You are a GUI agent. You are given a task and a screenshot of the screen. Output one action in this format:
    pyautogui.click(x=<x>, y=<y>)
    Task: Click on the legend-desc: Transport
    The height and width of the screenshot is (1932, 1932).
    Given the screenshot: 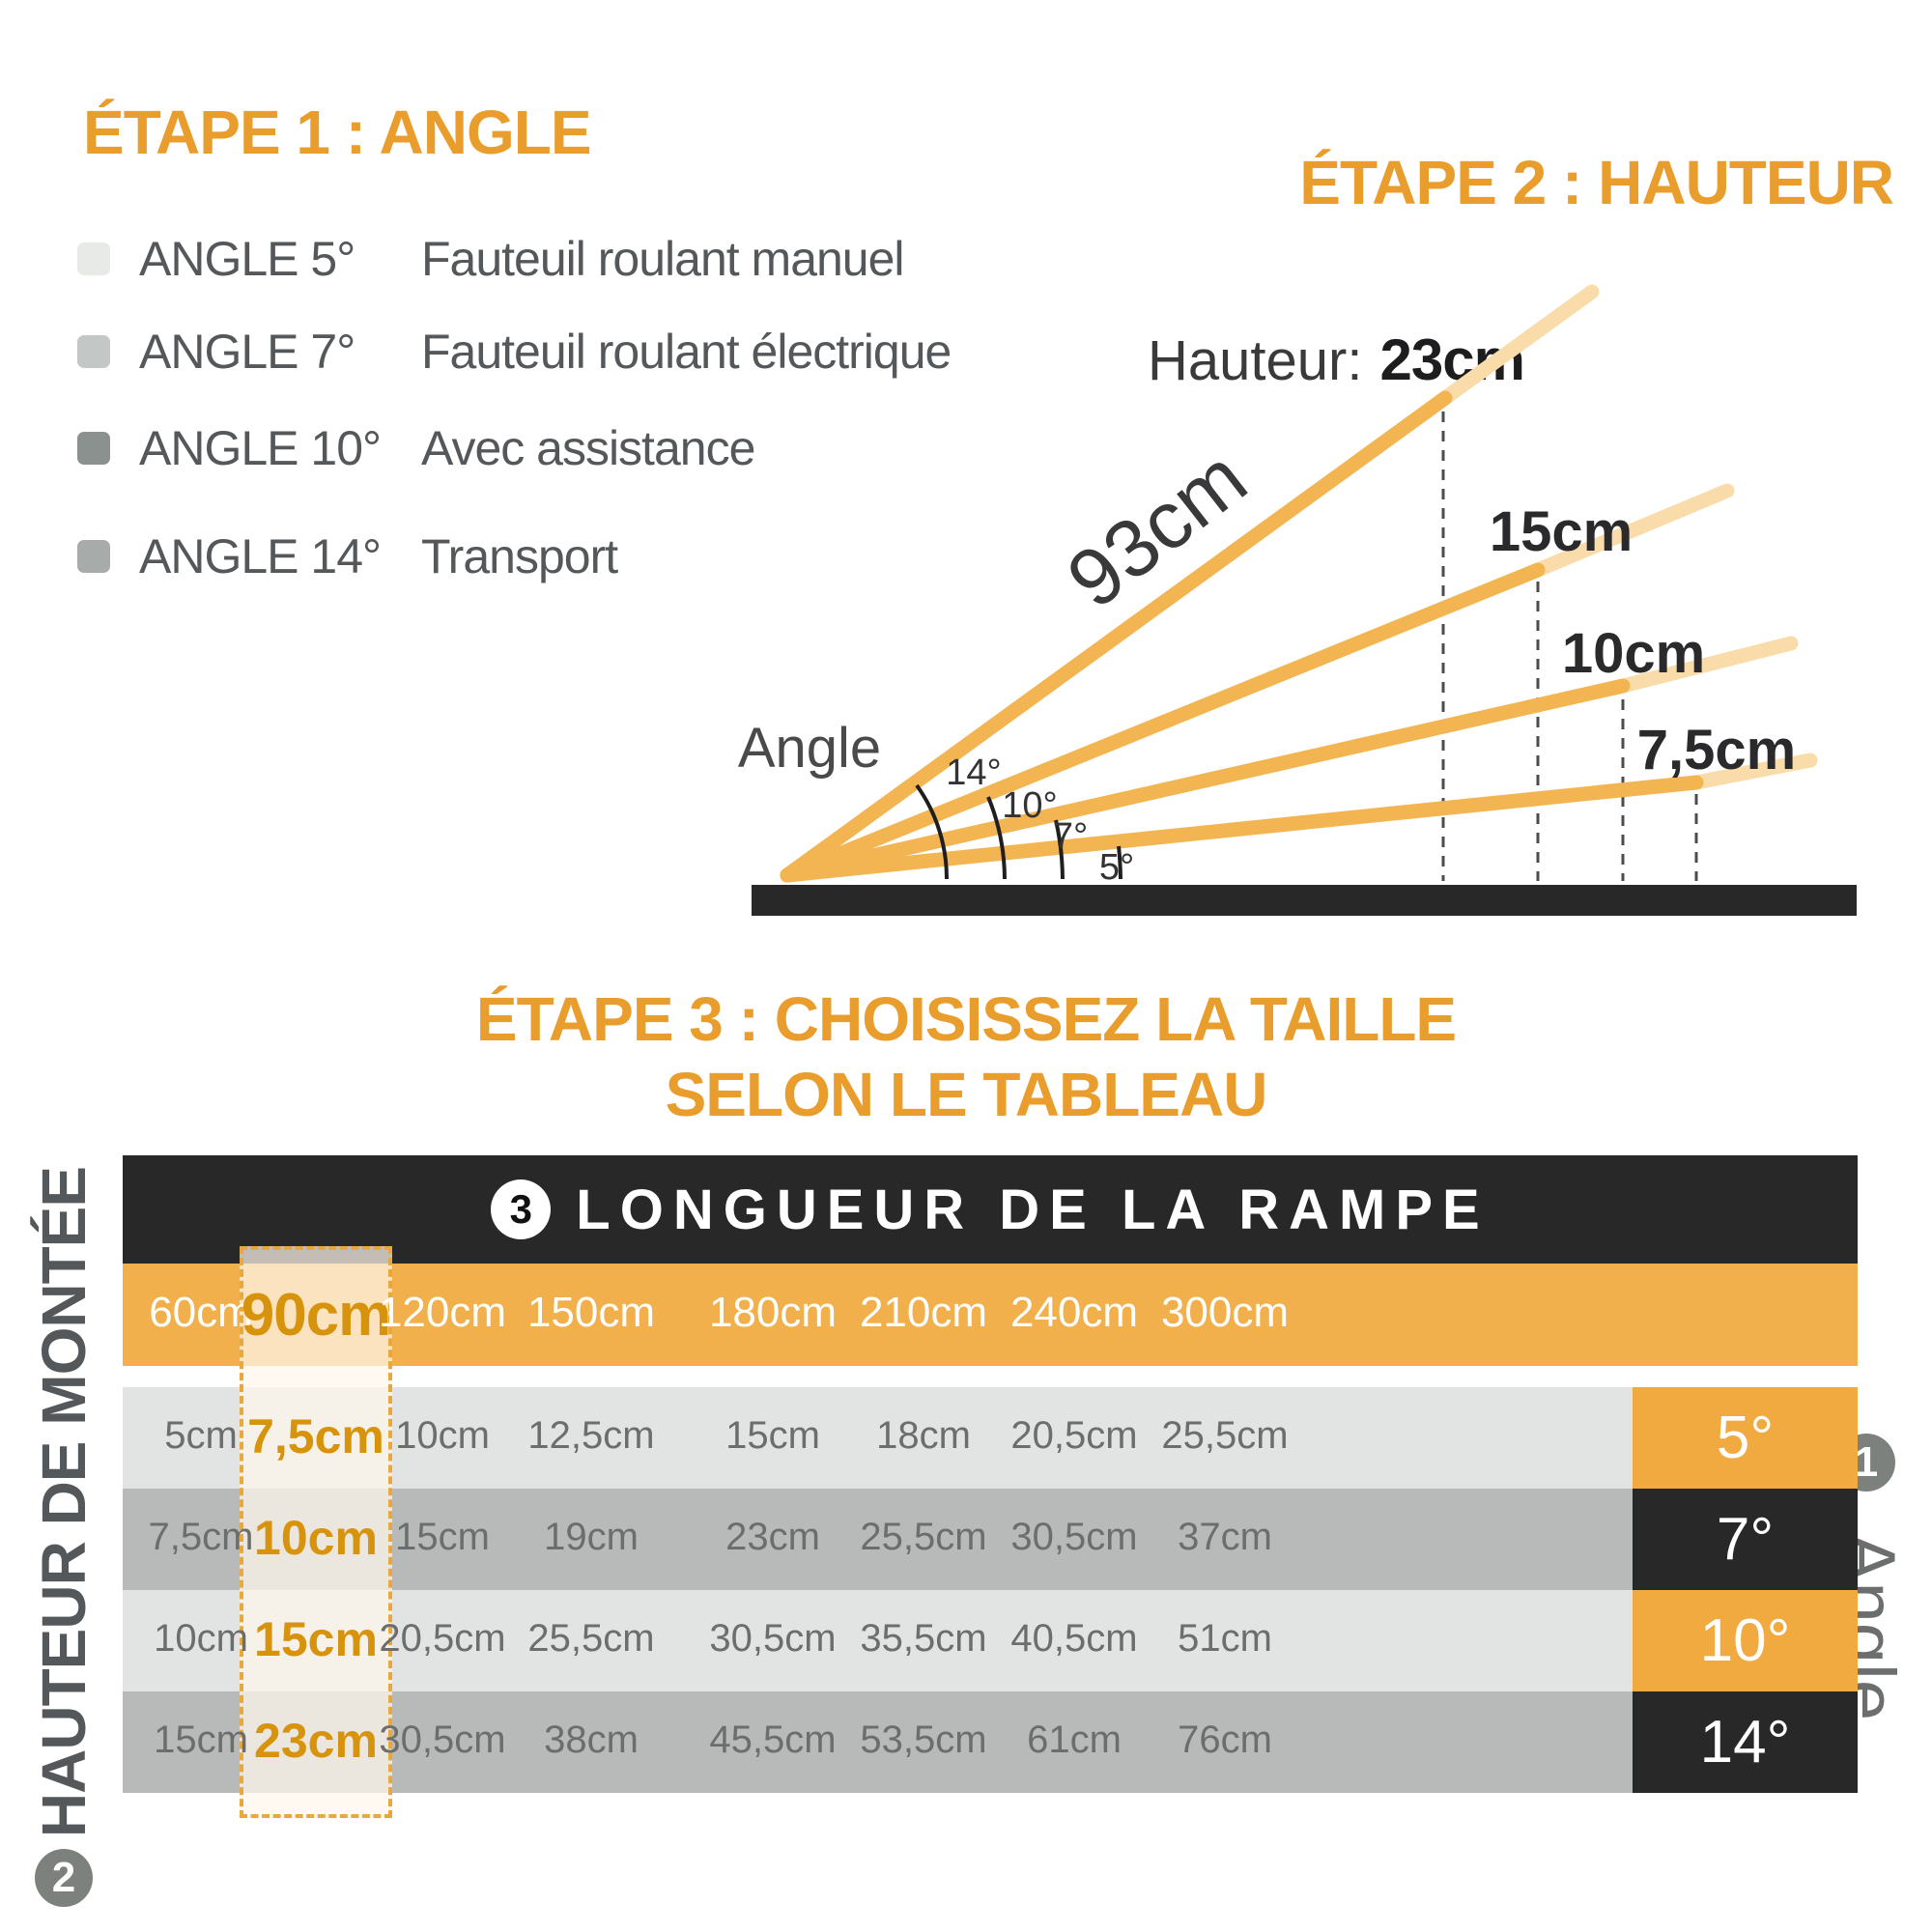 What is the action you would take?
    pyautogui.click(x=519, y=556)
    